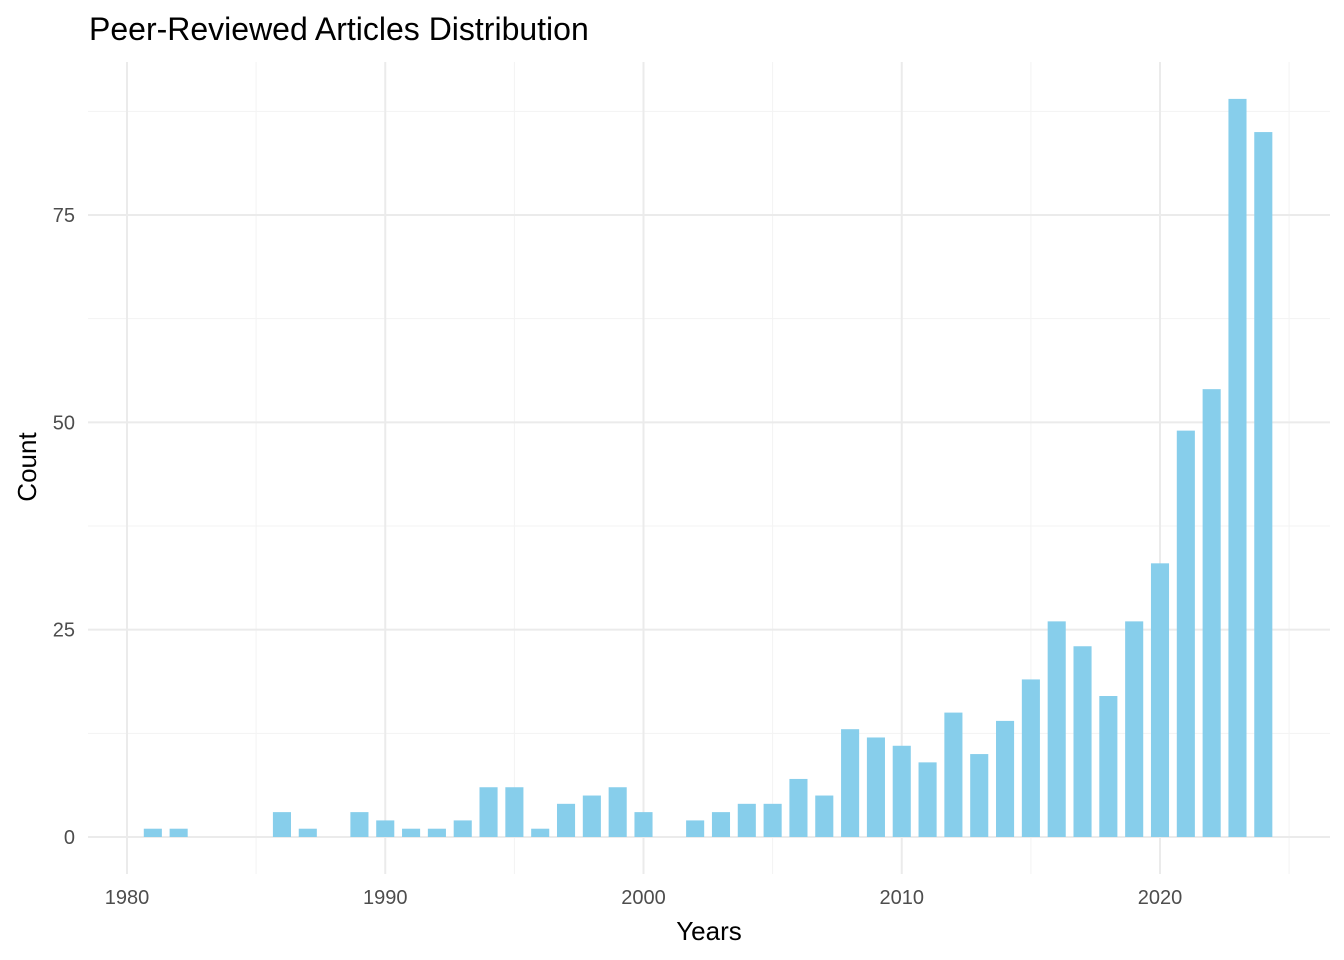 This screenshot has width=1344, height=960. What do you see at coordinates (178, 832) in the screenshot?
I see `bar-1982` at bounding box center [178, 832].